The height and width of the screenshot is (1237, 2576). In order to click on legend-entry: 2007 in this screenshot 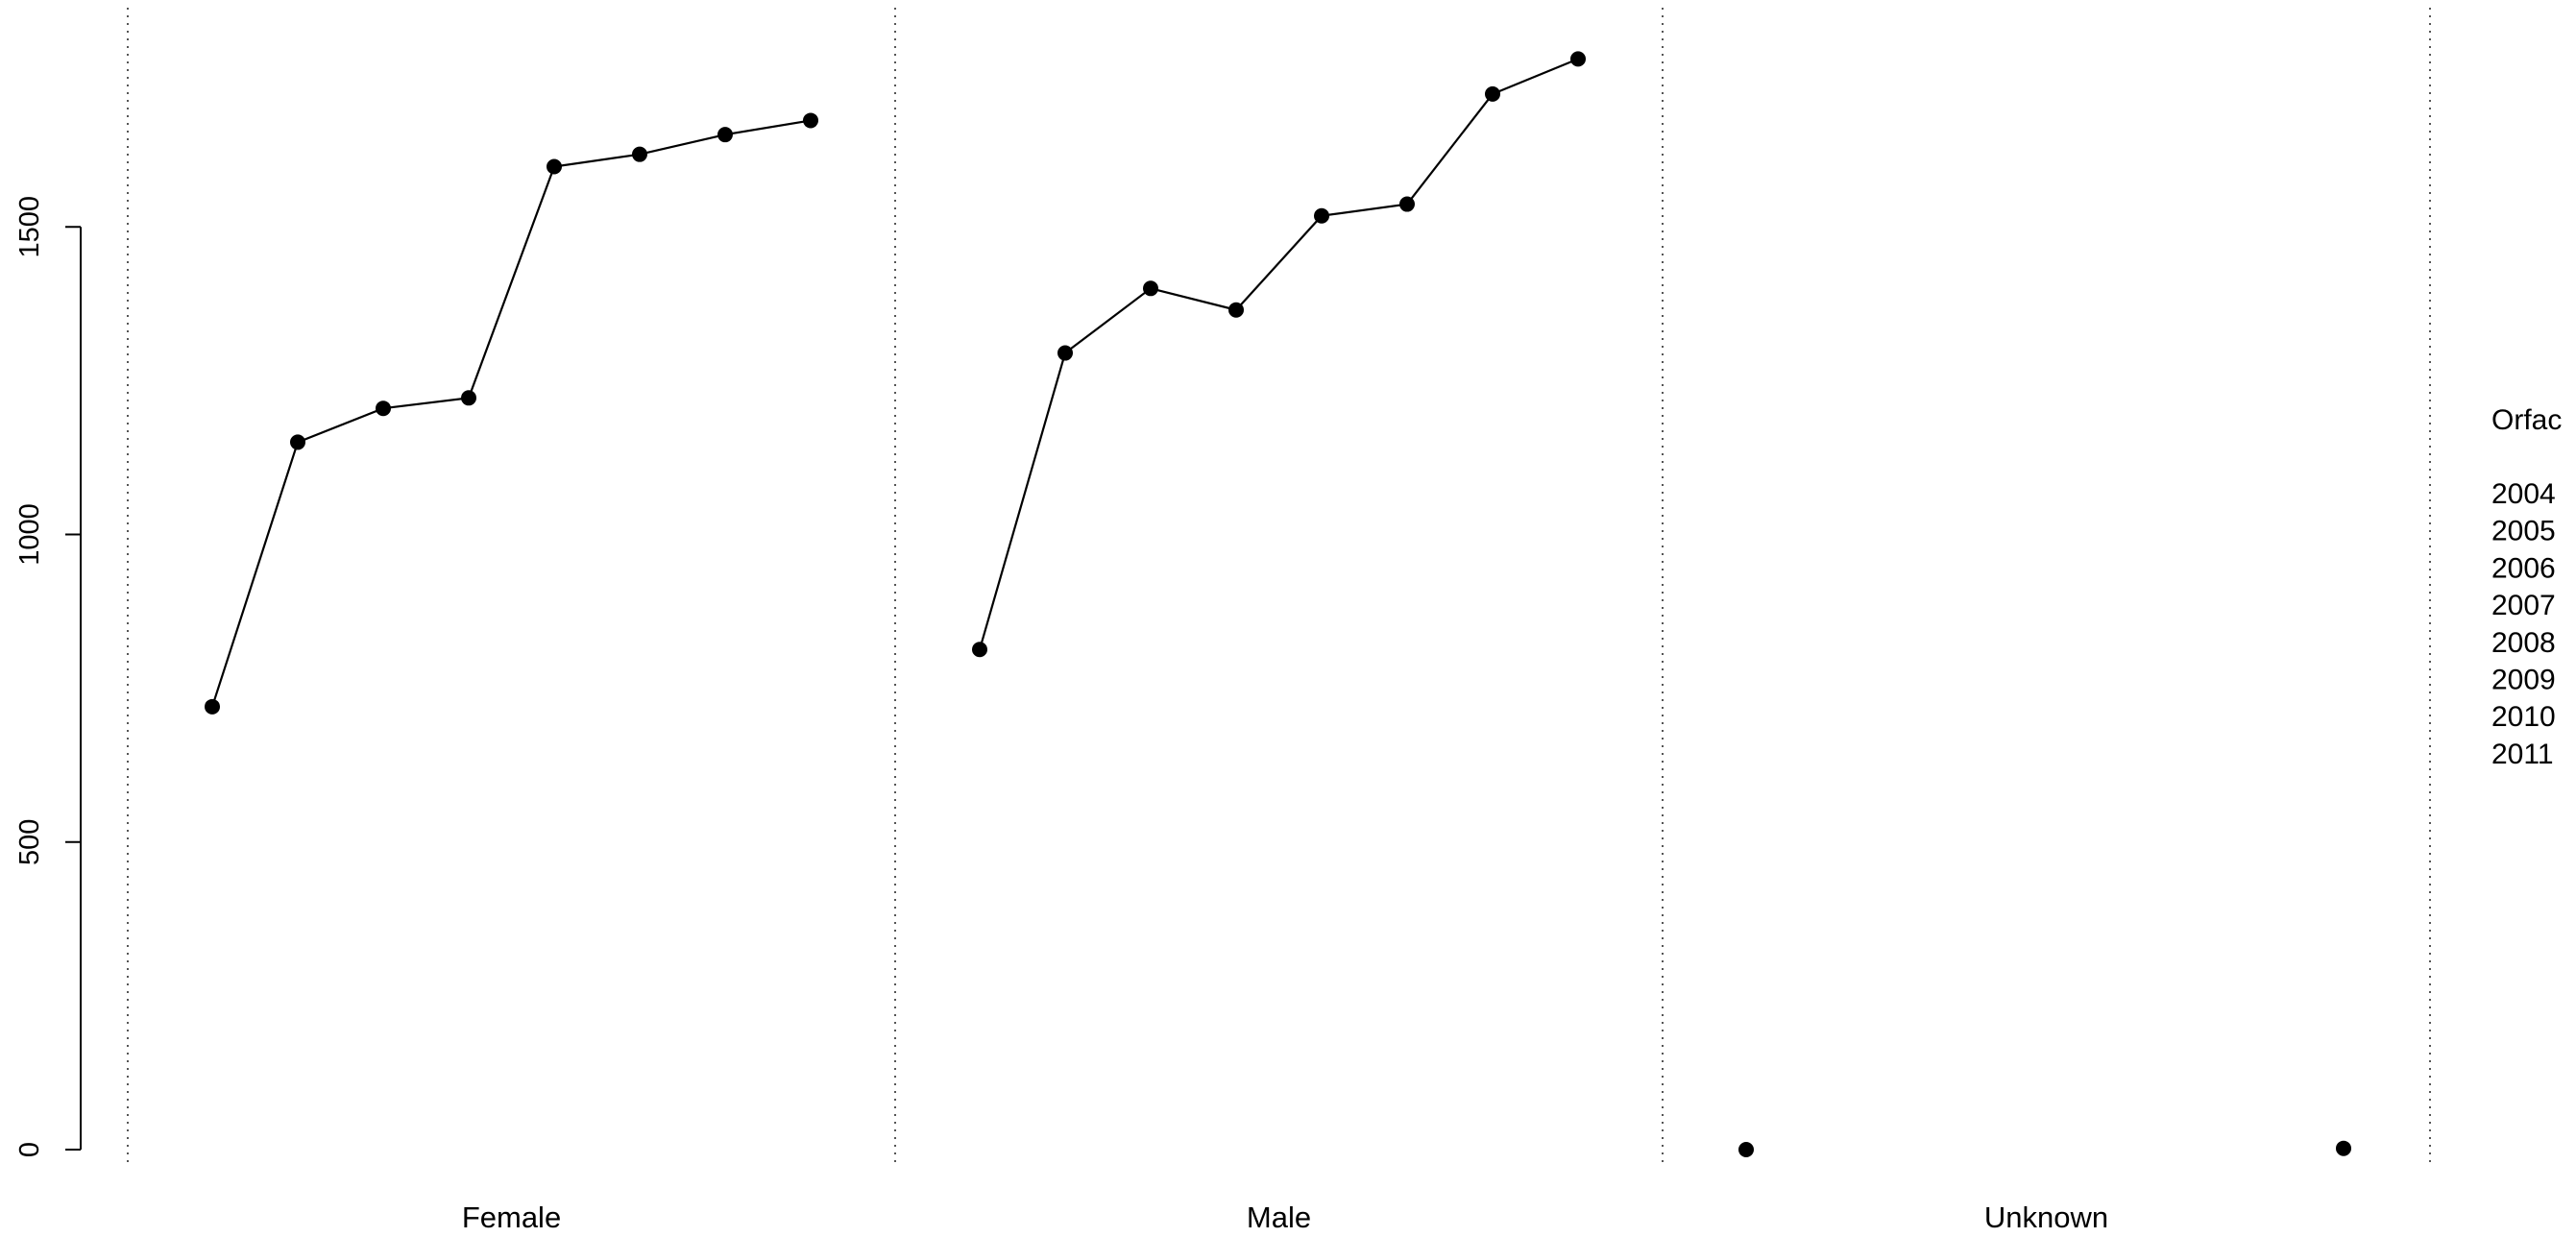, I will do `click(2523, 605)`.